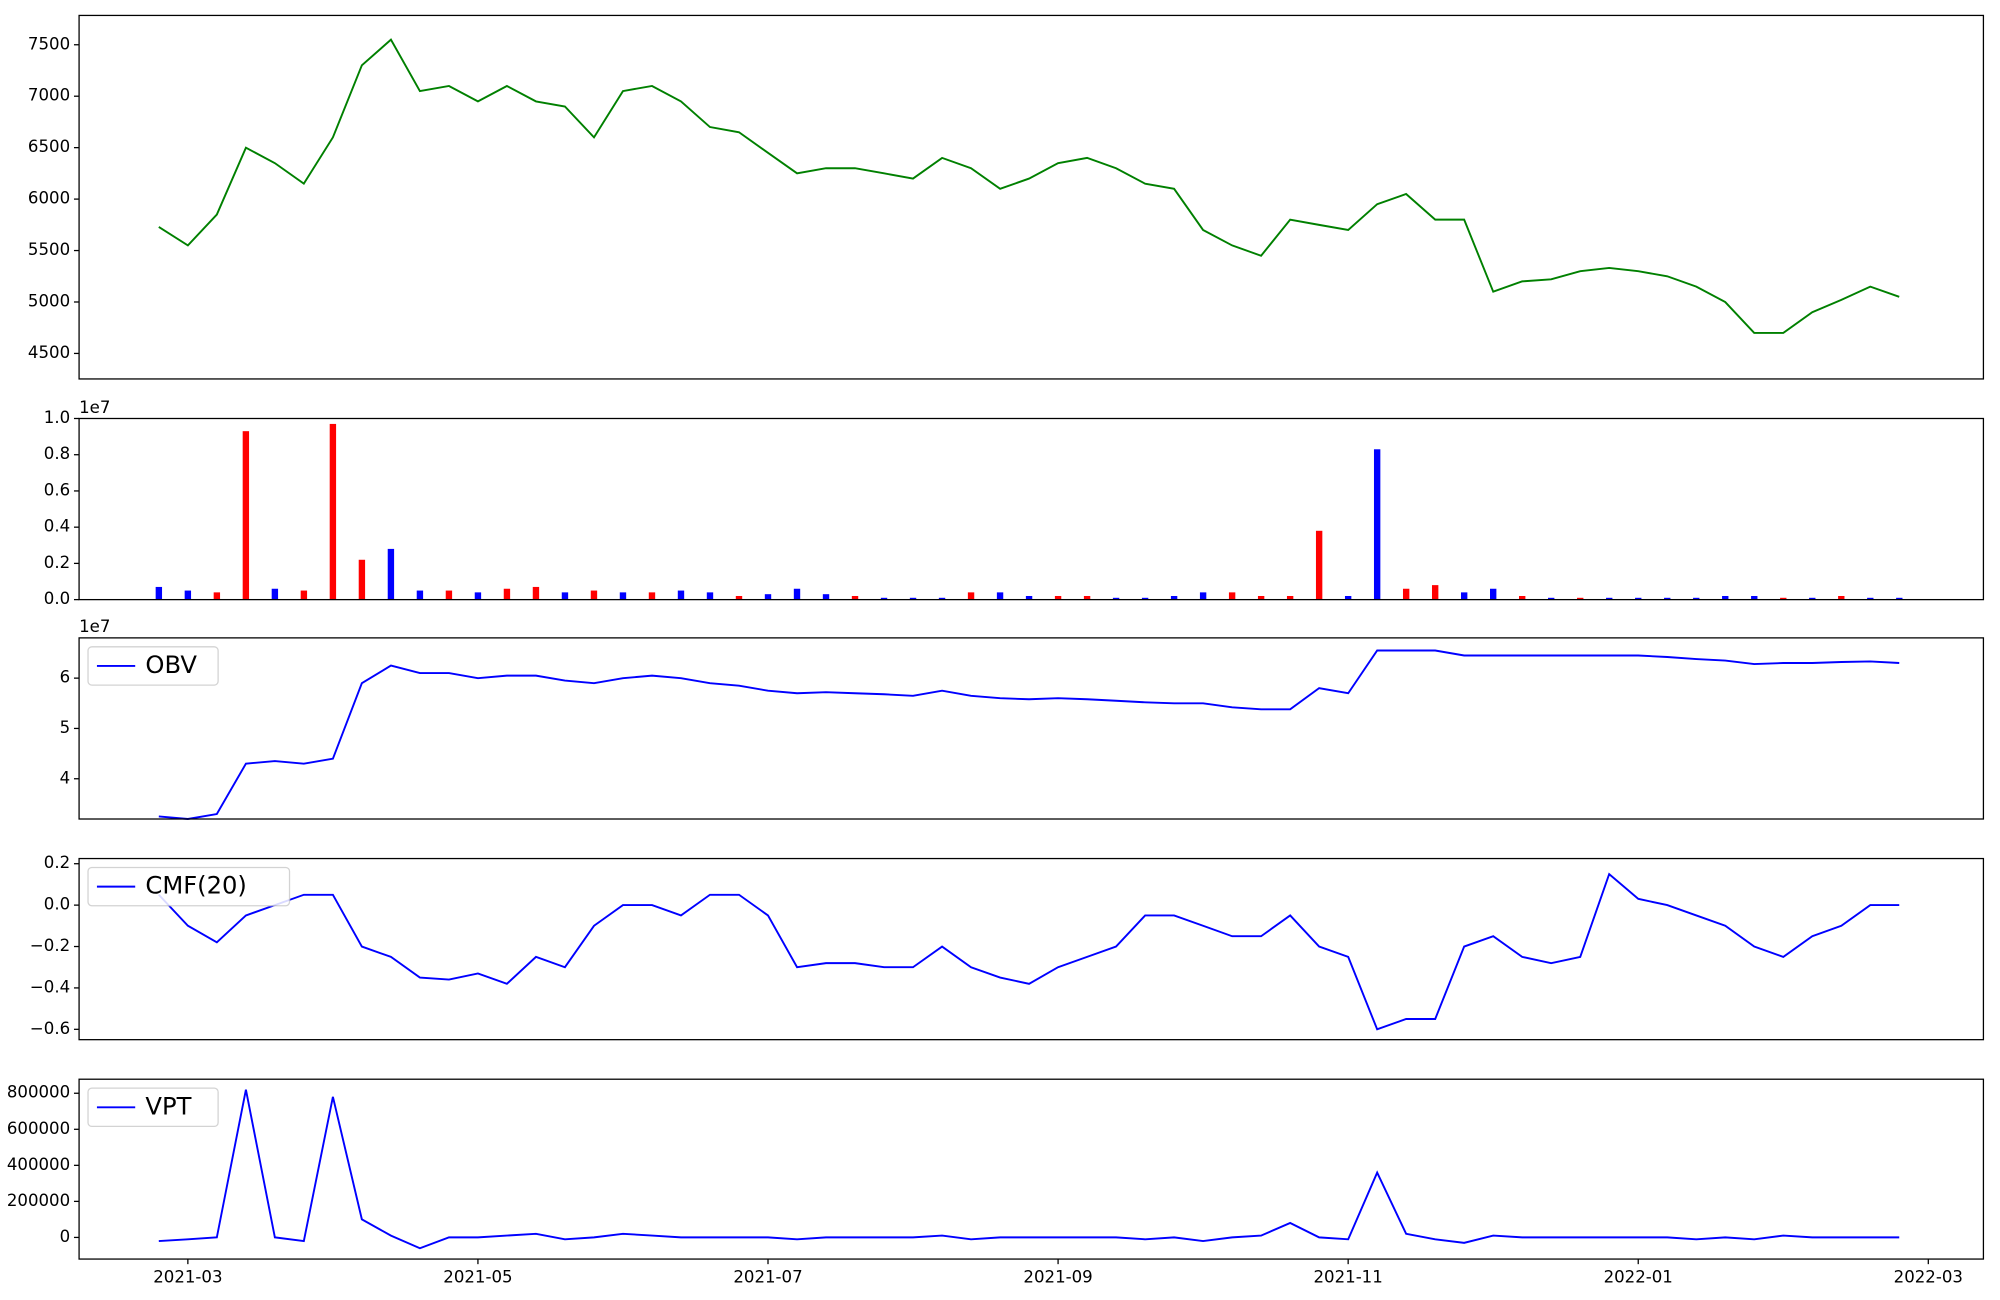 The height and width of the screenshot is (1300, 2000). I want to click on x-tick-label: 2021-03, so click(187, 1277).